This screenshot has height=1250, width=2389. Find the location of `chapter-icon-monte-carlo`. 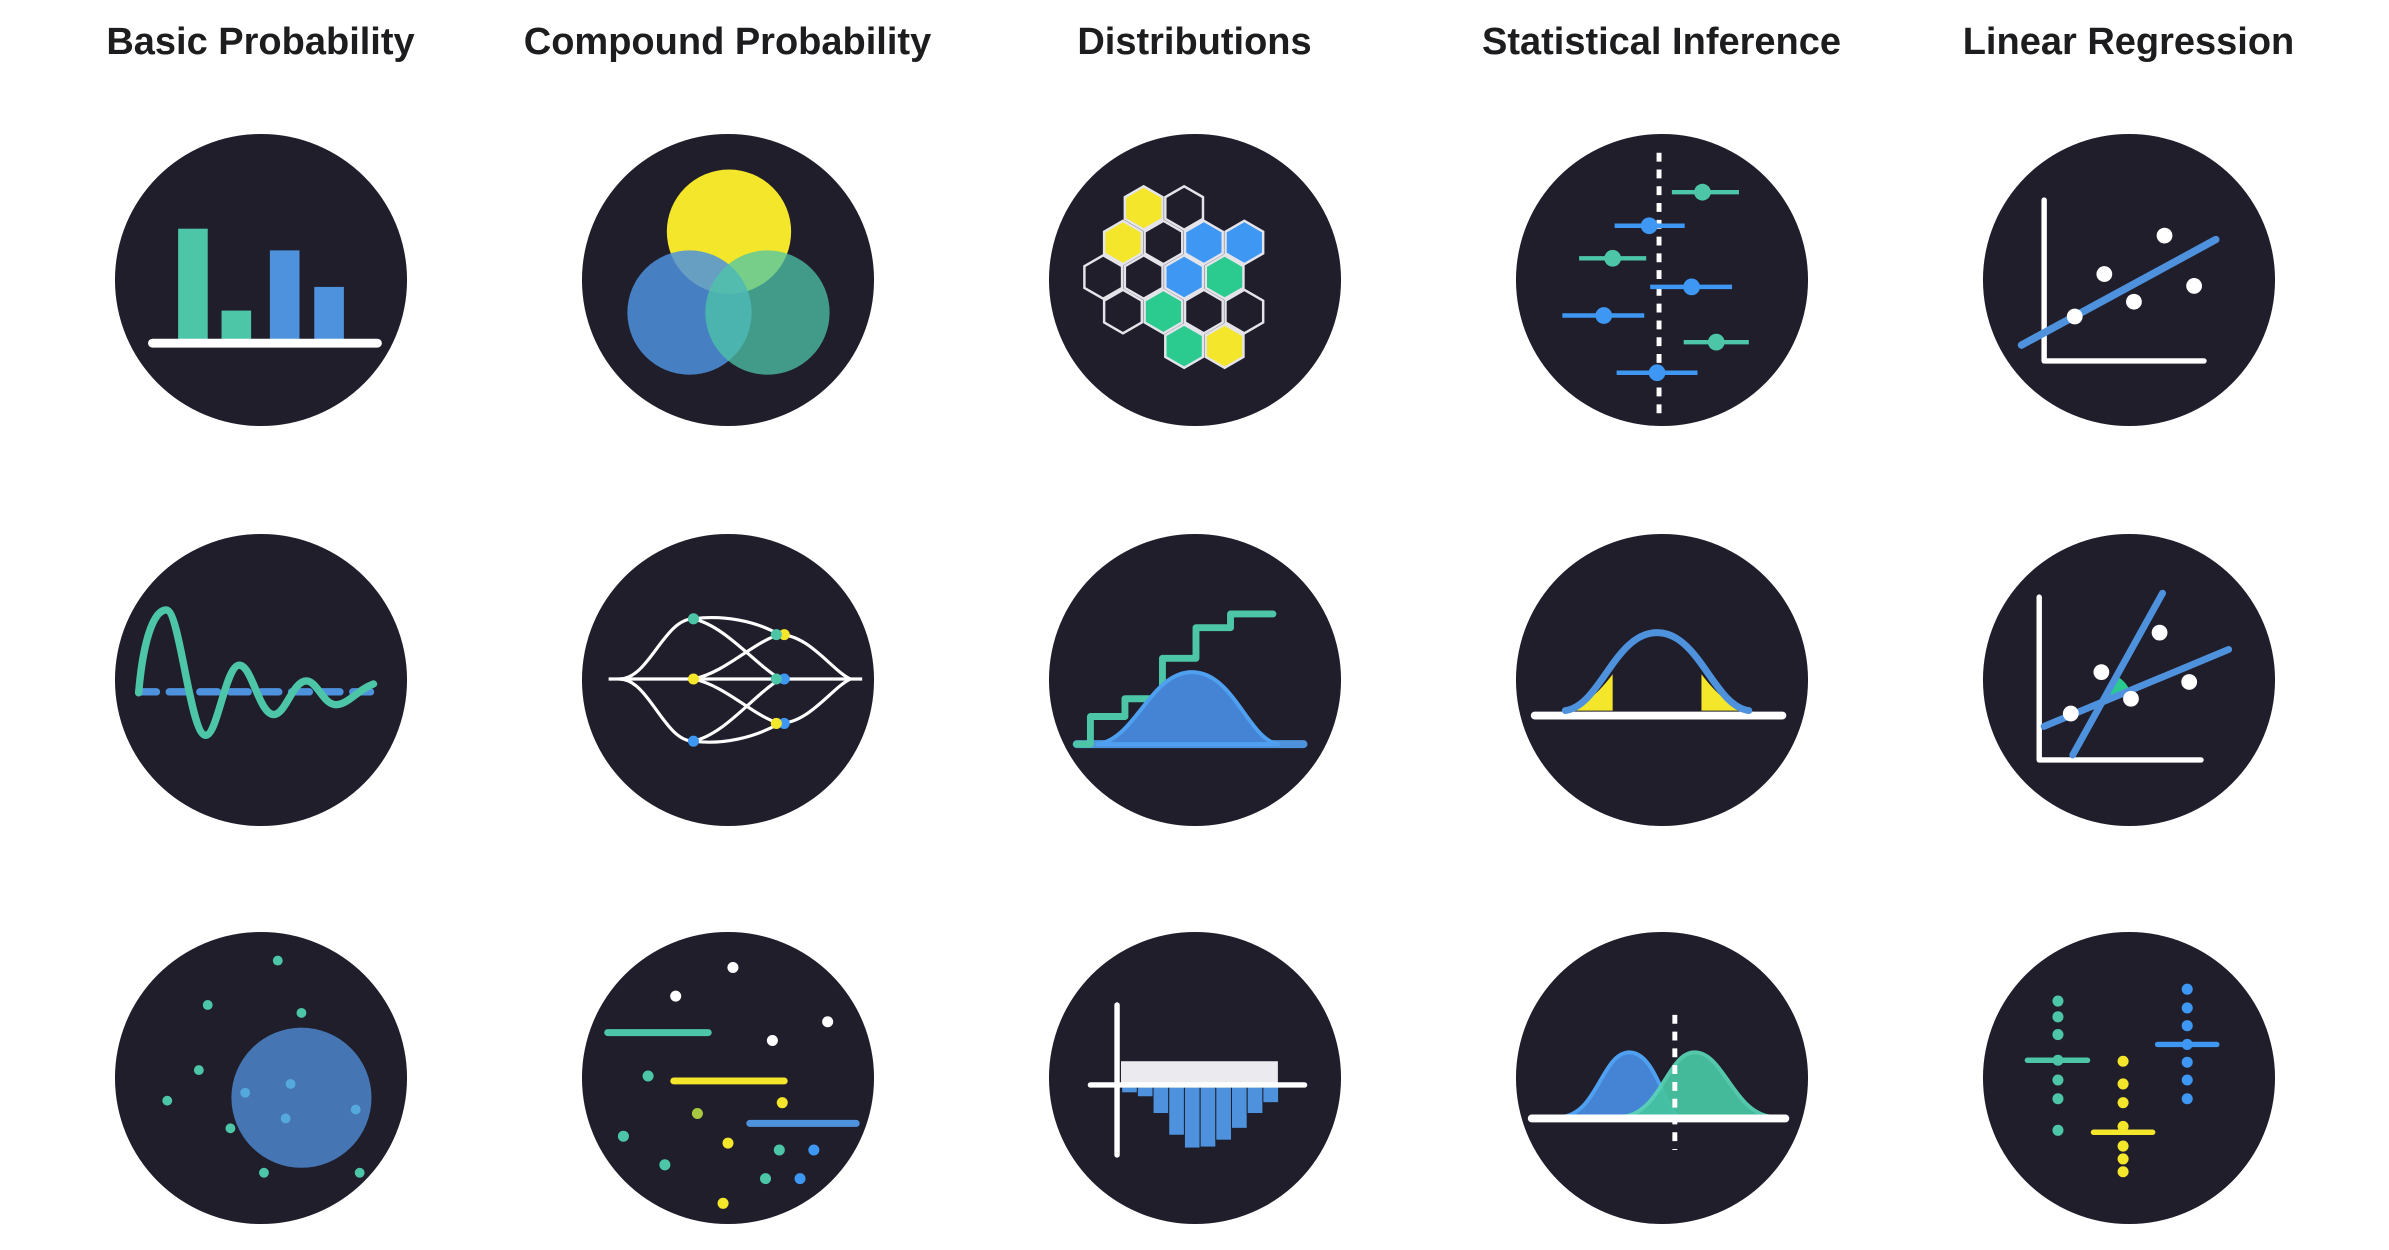

chapter-icon-monte-carlo is located at coordinates (261, 1078).